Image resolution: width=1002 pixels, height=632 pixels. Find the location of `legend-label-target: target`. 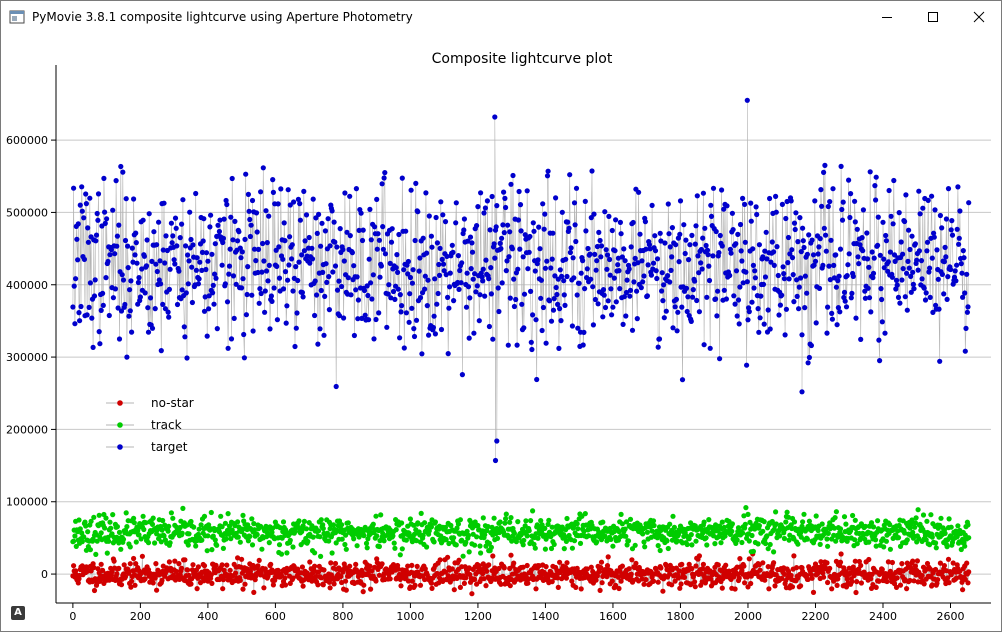

legend-label-target: target is located at coordinates (169, 447).